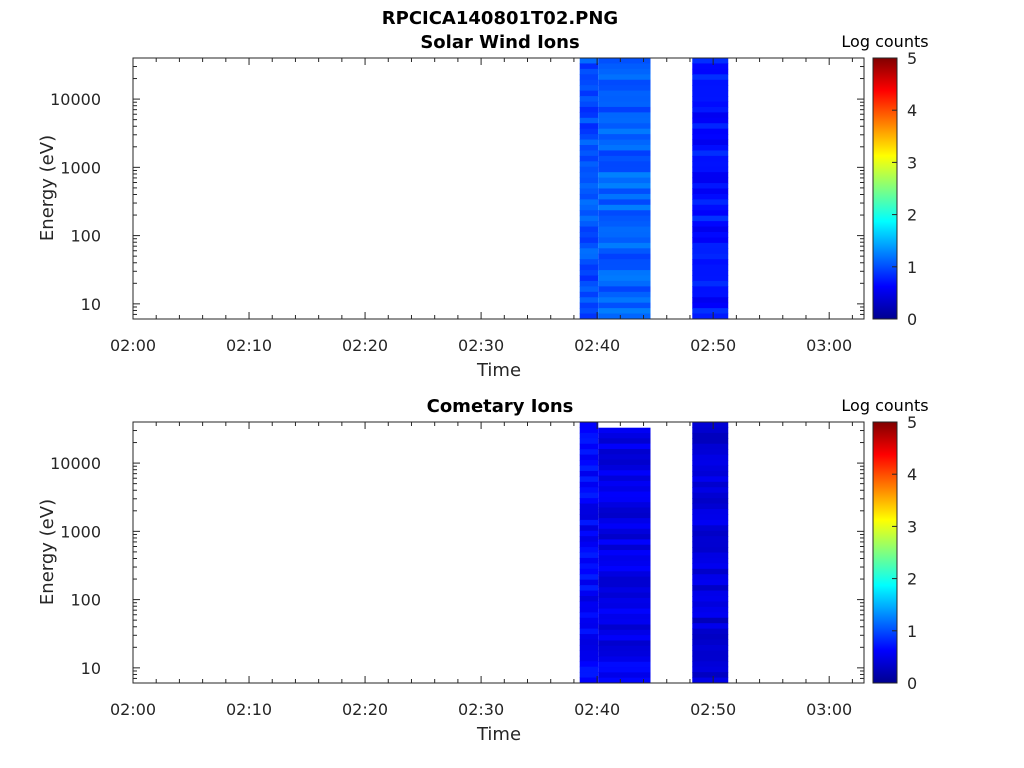 The height and width of the screenshot is (768, 1024). Describe the element at coordinates (365, 345) in the screenshot. I see `x-tick-label: 02:20` at that location.